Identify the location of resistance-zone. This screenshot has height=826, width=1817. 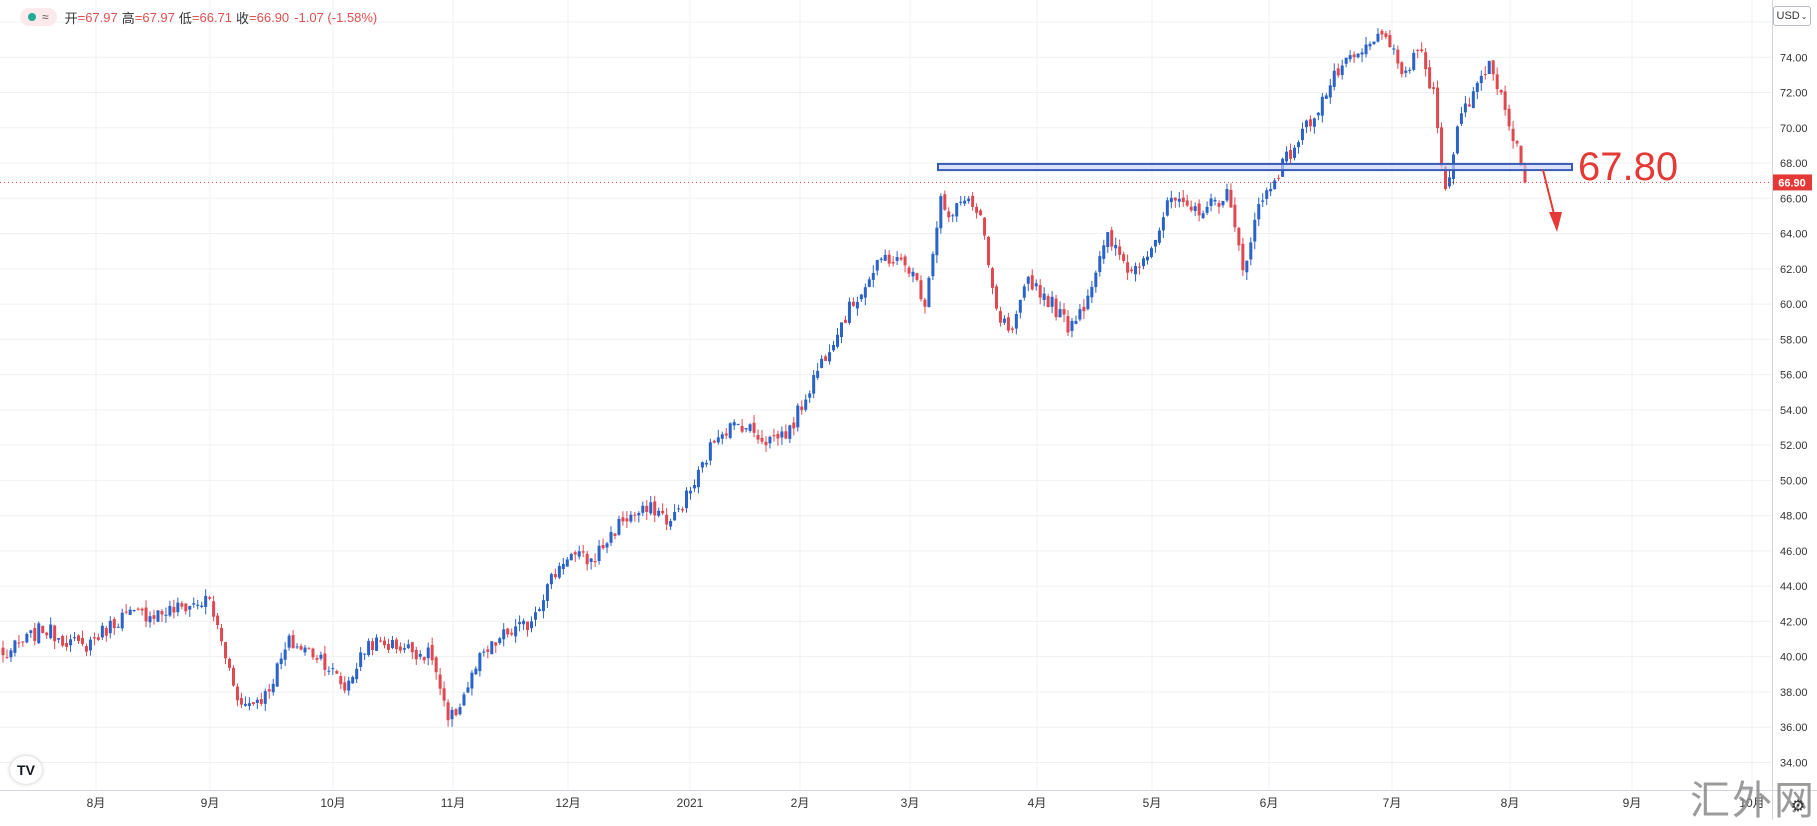
(1255, 167).